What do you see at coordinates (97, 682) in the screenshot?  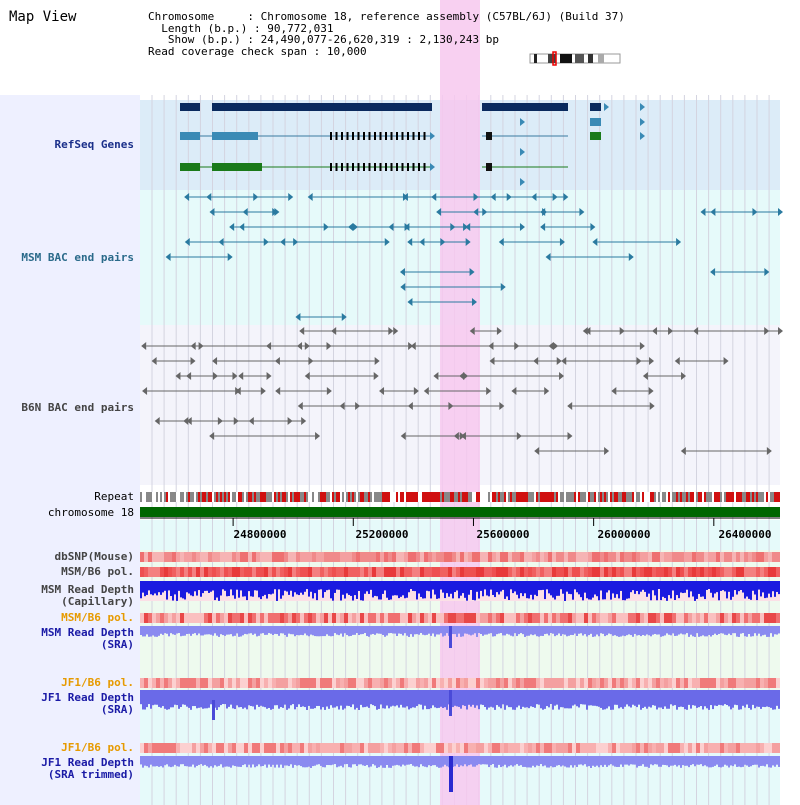 I see `track-label-jf1-b6-pol-1: JF1/B6 pol.` at bounding box center [97, 682].